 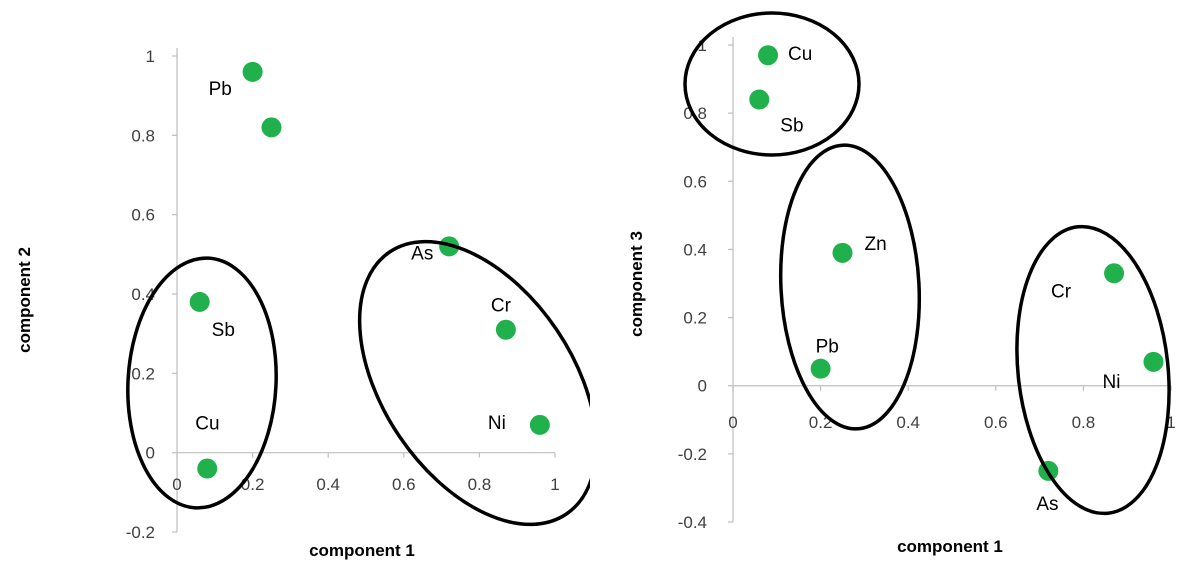 I want to click on y-tick-label: 0.4, so click(x=695, y=249).